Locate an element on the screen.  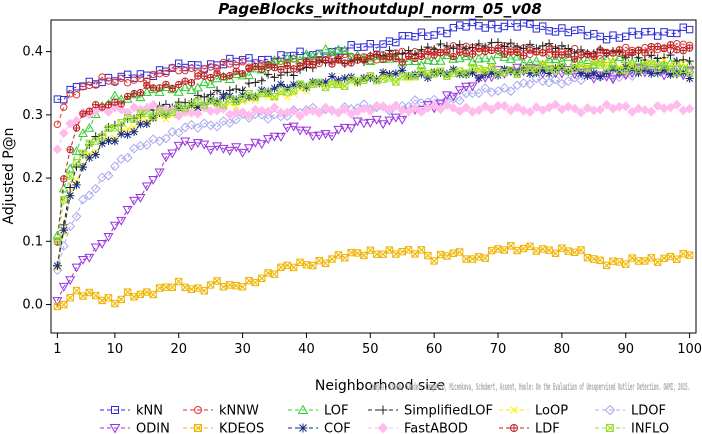
legend-item: FastABOD is located at coordinates (418, 428).